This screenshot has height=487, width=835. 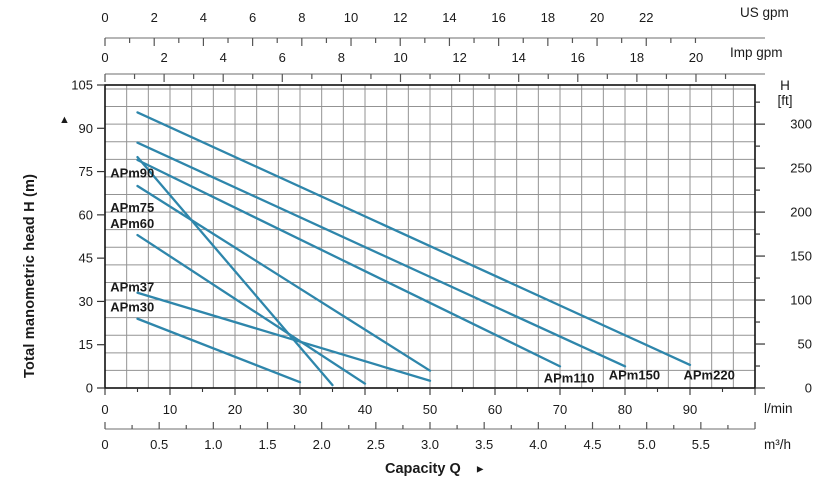 I want to click on svg-text: 22, so click(x=646, y=17).